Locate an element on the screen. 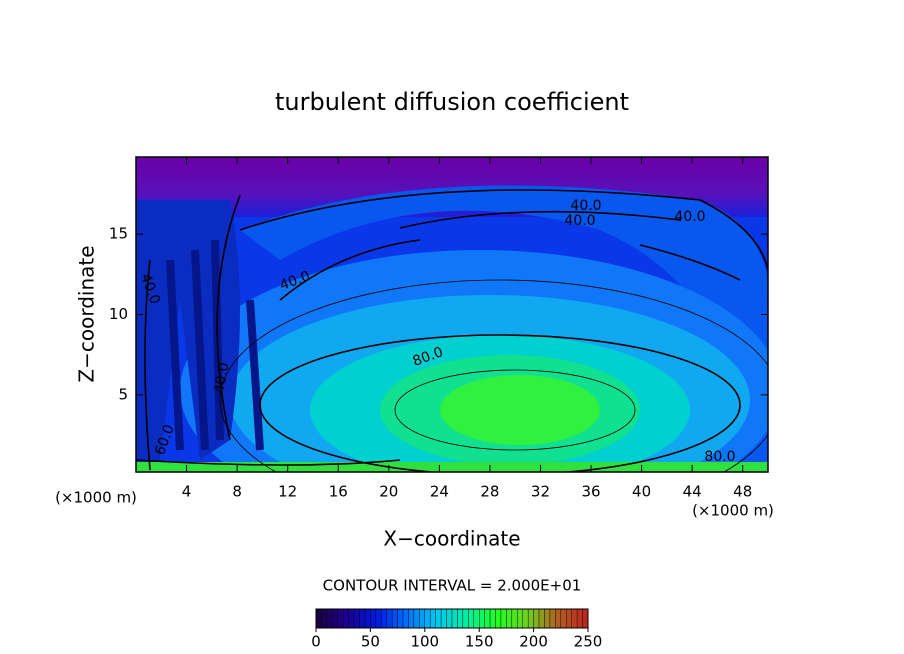 Image resolution: width=904 pixels, height=654 pixels. x-tick-label: 48 is located at coordinates (742, 492).